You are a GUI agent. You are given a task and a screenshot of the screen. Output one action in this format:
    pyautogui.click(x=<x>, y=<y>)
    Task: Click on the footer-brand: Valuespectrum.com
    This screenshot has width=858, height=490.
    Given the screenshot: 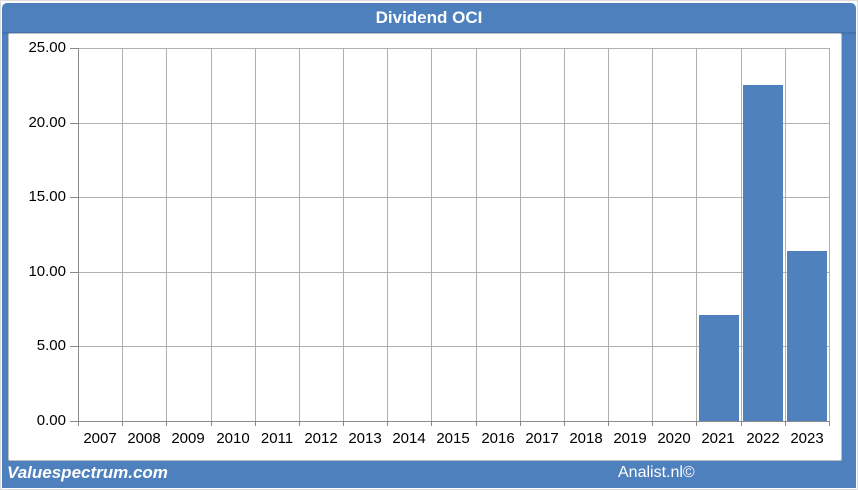 What is the action you would take?
    pyautogui.click(x=87, y=472)
    